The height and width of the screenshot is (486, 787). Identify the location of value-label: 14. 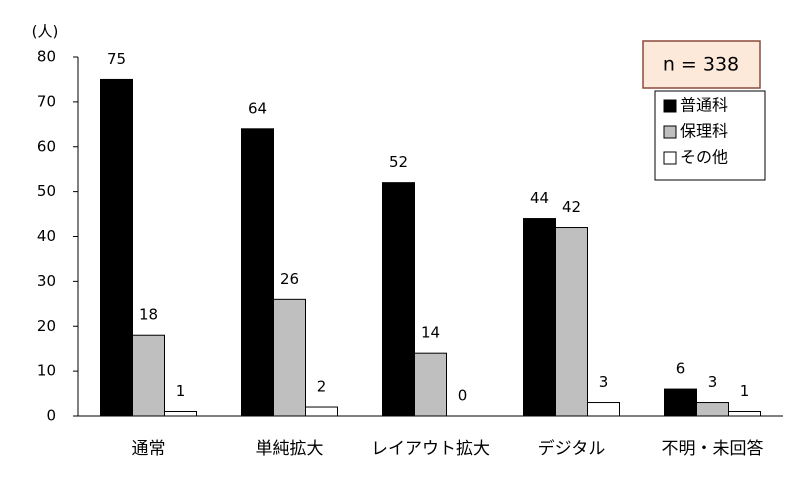
(430, 333).